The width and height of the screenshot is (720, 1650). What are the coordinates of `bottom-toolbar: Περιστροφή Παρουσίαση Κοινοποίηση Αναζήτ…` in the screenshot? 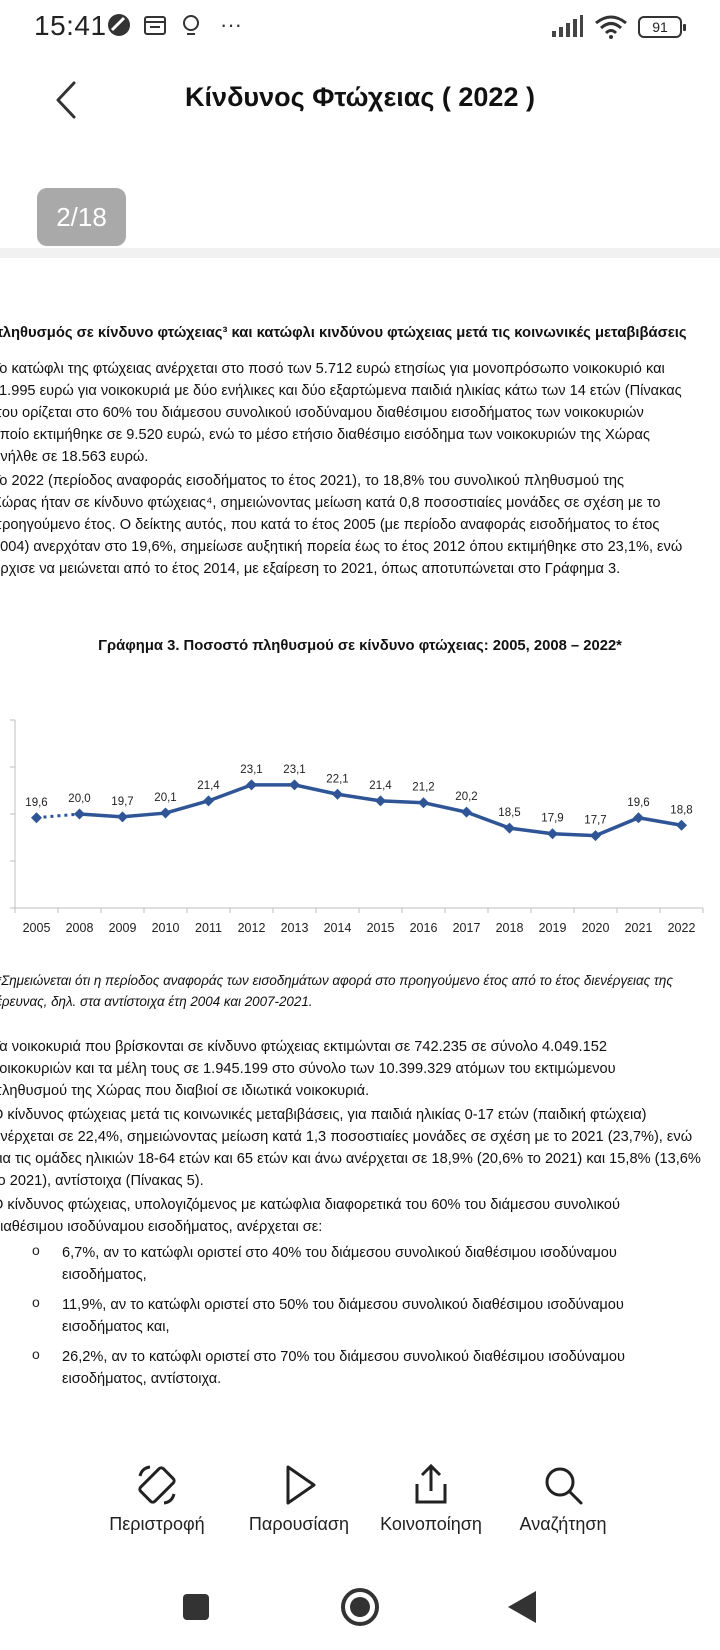 It's located at (360, 1512).